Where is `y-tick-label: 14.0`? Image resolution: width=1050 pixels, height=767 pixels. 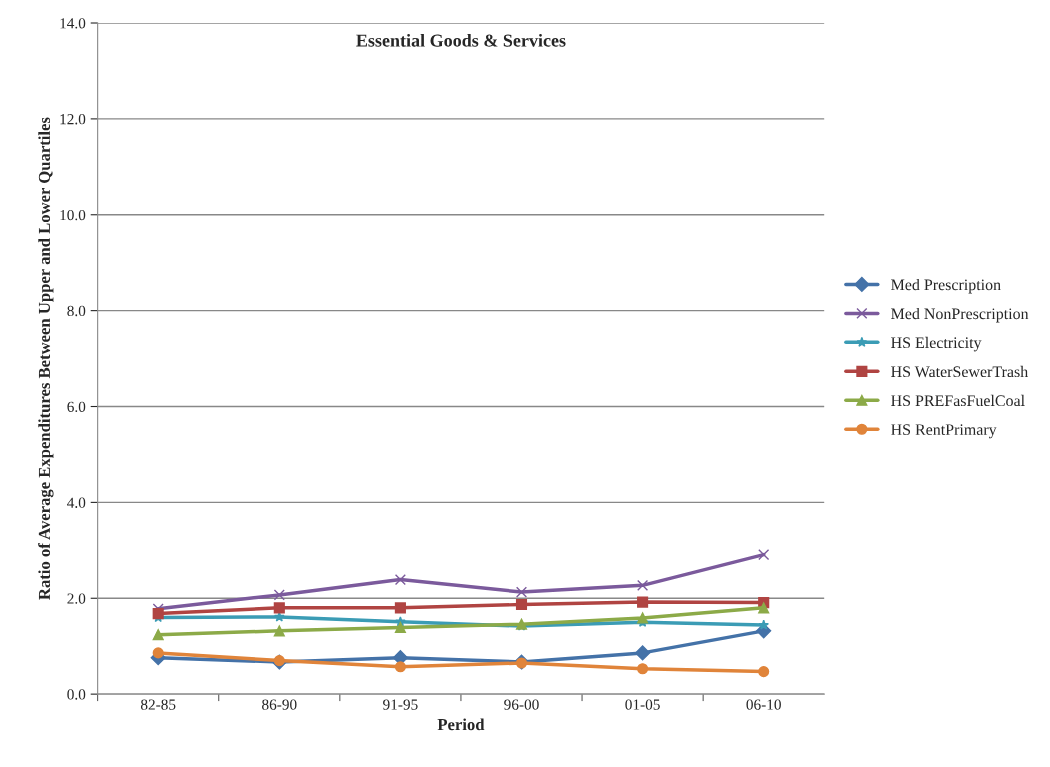 y-tick-label: 14.0 is located at coordinates (73, 23).